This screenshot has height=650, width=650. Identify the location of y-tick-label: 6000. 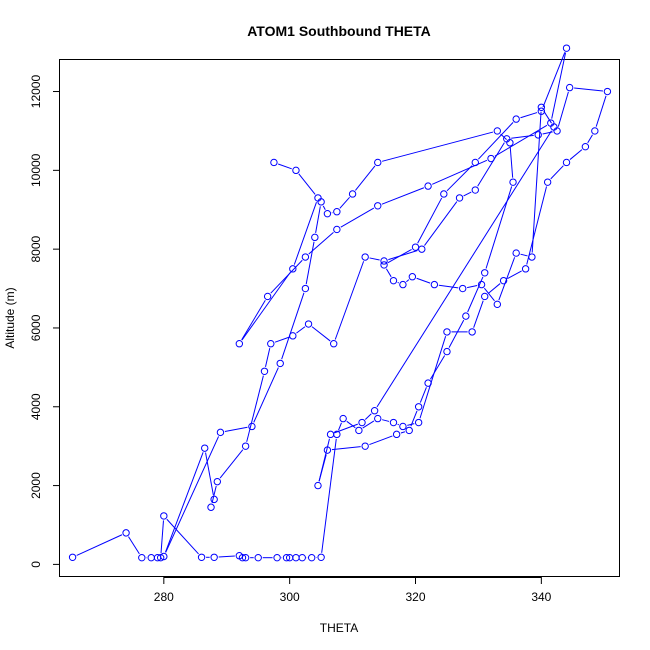
(36, 327).